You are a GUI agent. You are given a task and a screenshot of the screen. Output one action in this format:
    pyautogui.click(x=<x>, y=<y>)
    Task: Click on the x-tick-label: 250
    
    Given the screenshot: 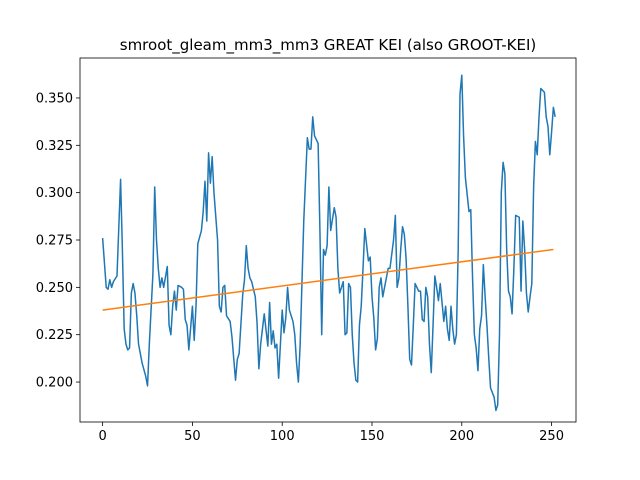 What is the action you would take?
    pyautogui.click(x=551, y=436)
    